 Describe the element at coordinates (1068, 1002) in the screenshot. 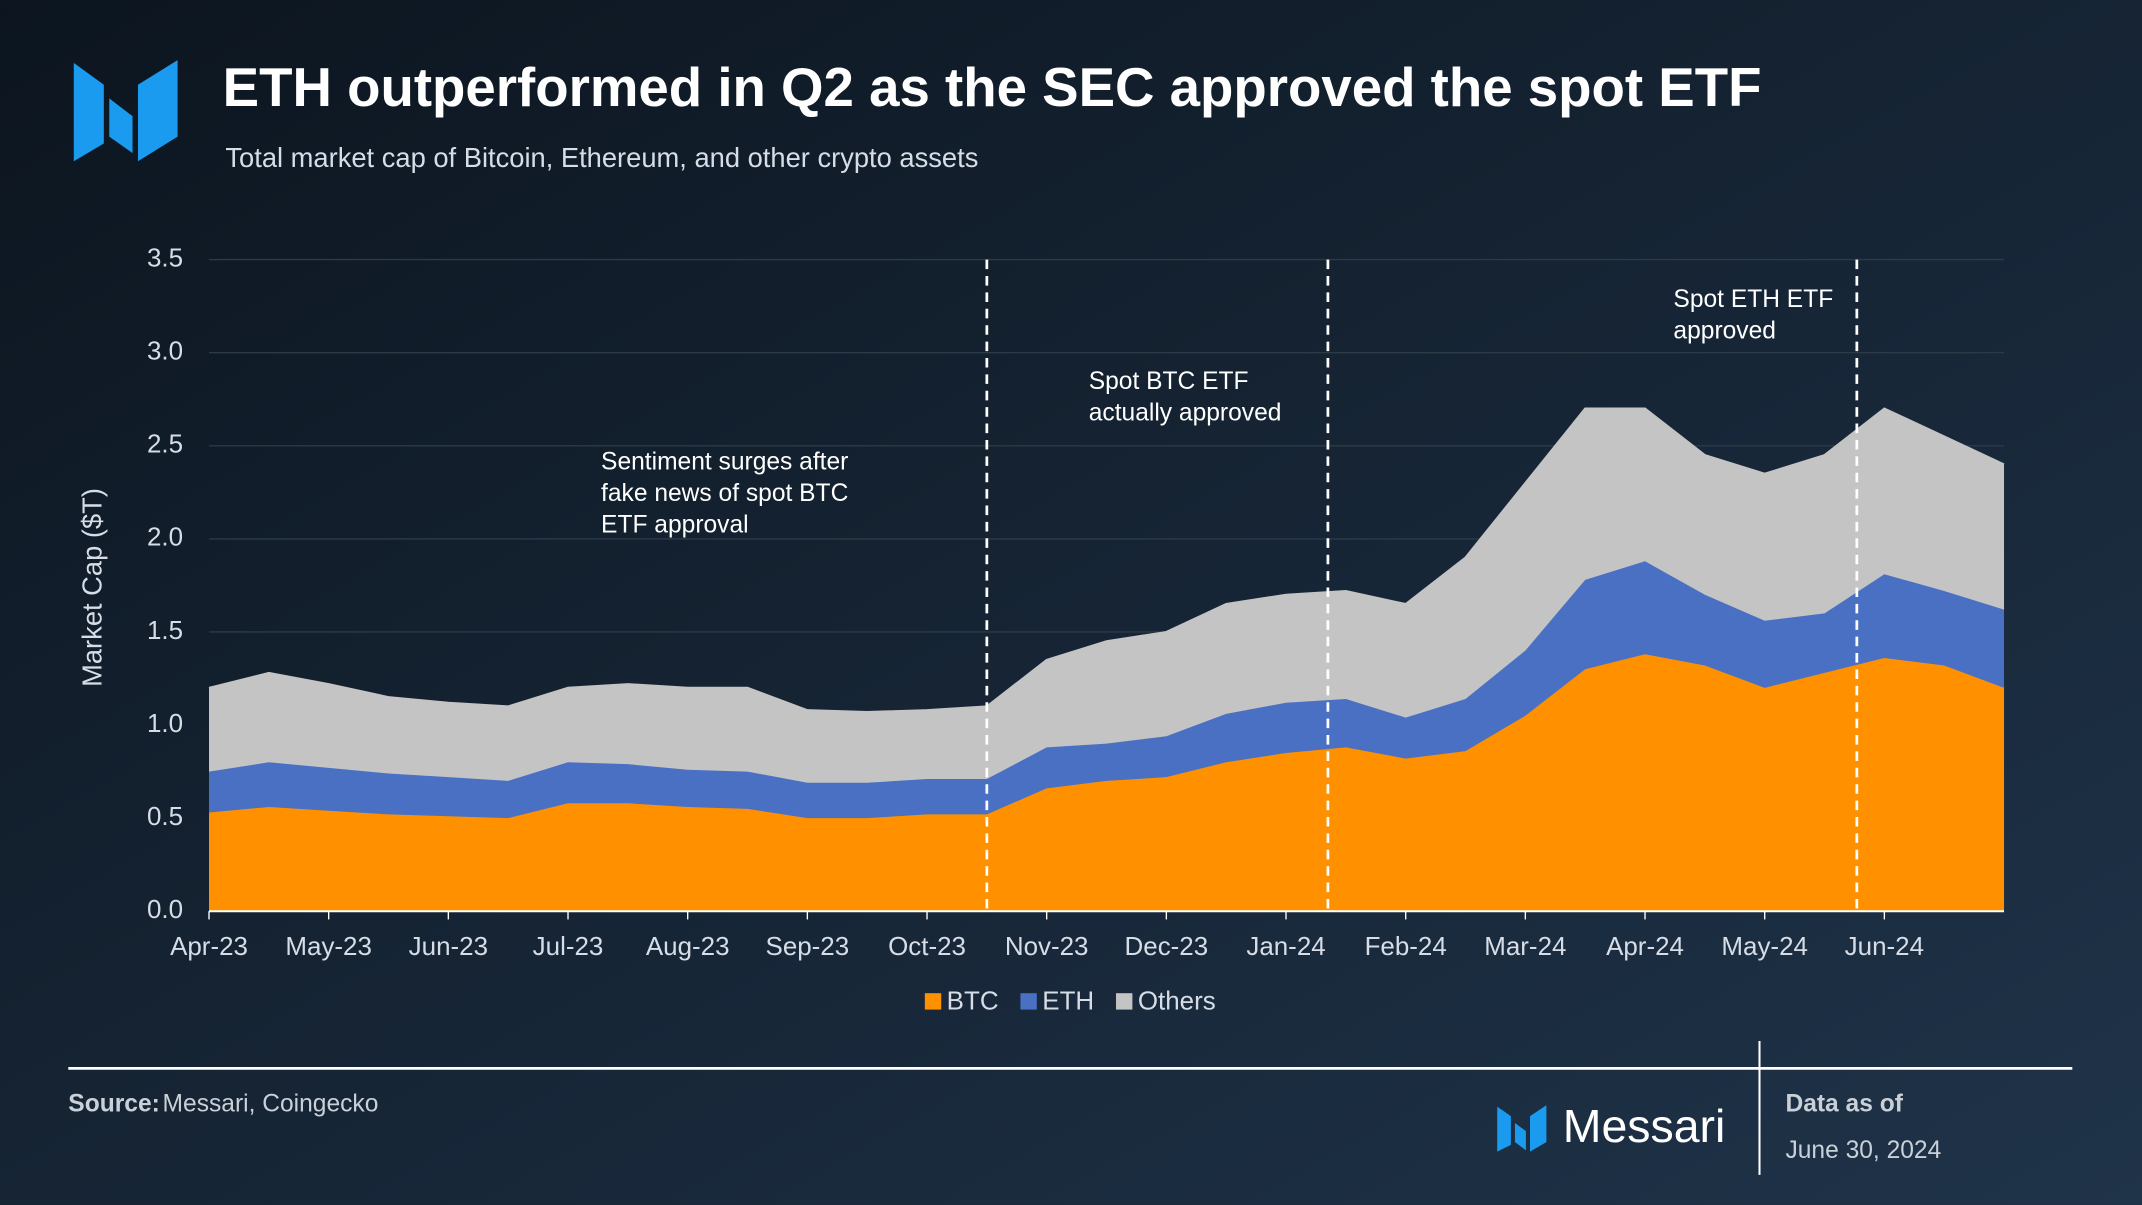

I see `legend-label: ETH` at that location.